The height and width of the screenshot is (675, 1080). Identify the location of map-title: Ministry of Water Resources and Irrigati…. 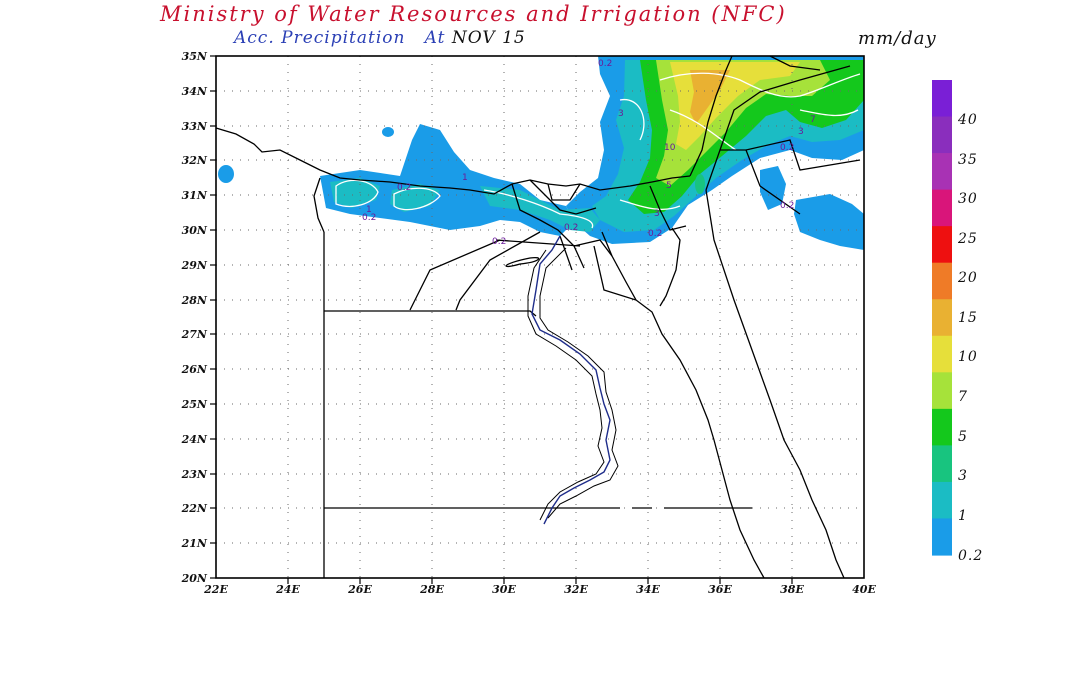
(473, 14).